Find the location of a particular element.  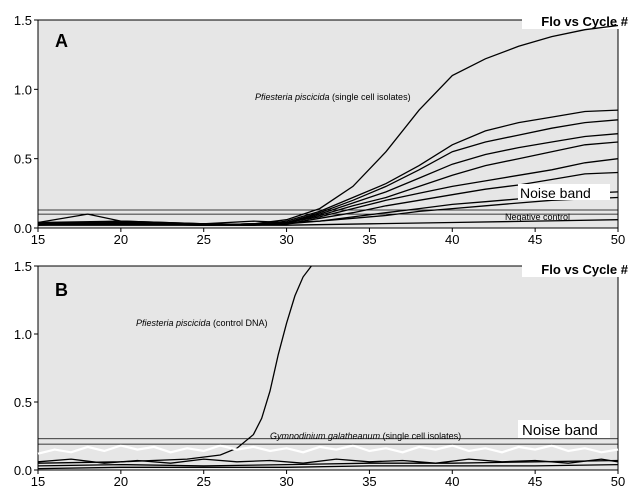

panel-b-x-tick-label: 30 is located at coordinates (286, 481).